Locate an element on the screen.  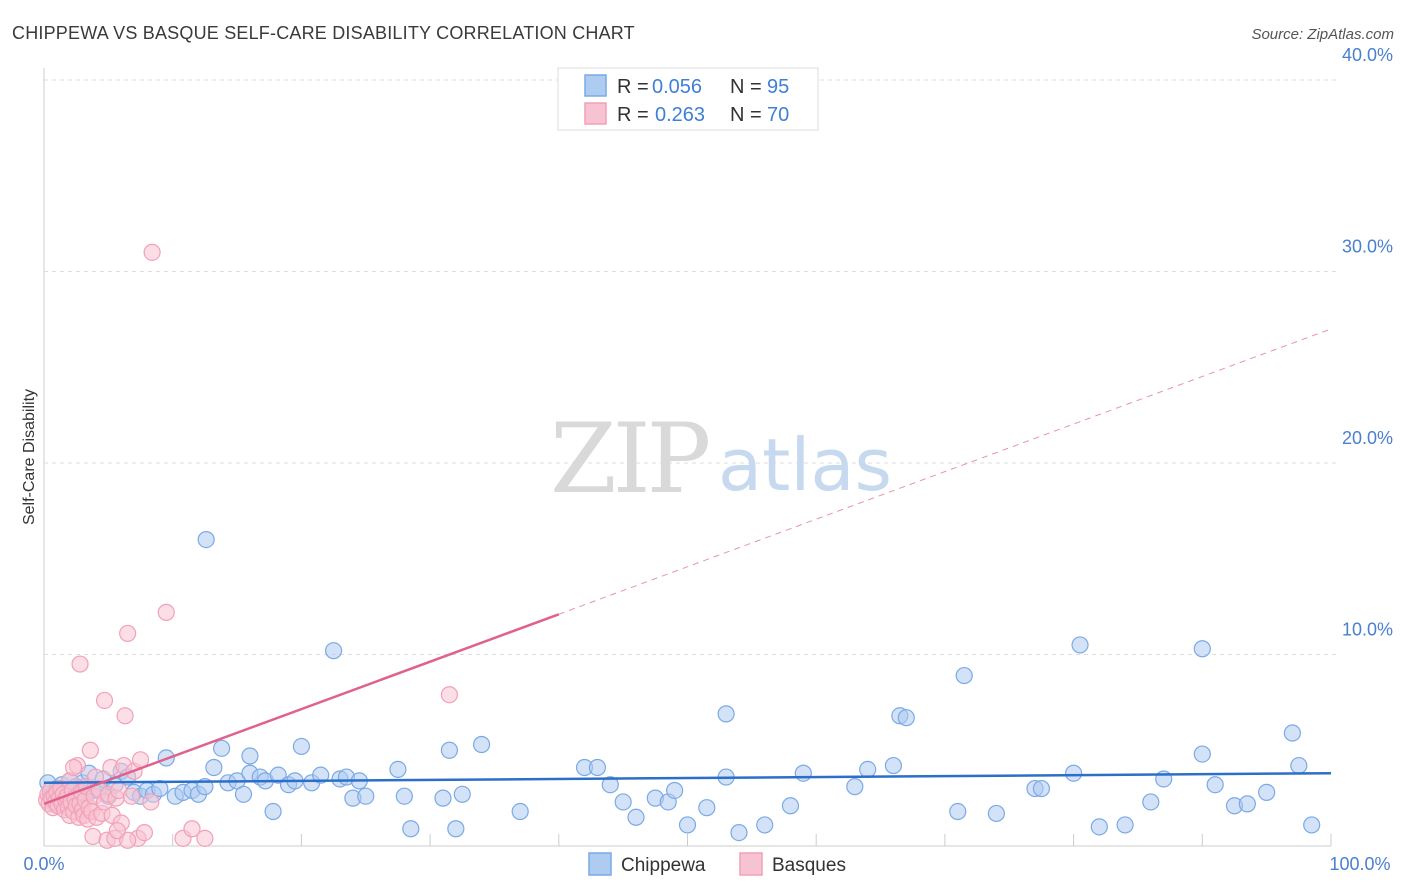
legend-swatch-chippewa is located at coordinates (595, 85).